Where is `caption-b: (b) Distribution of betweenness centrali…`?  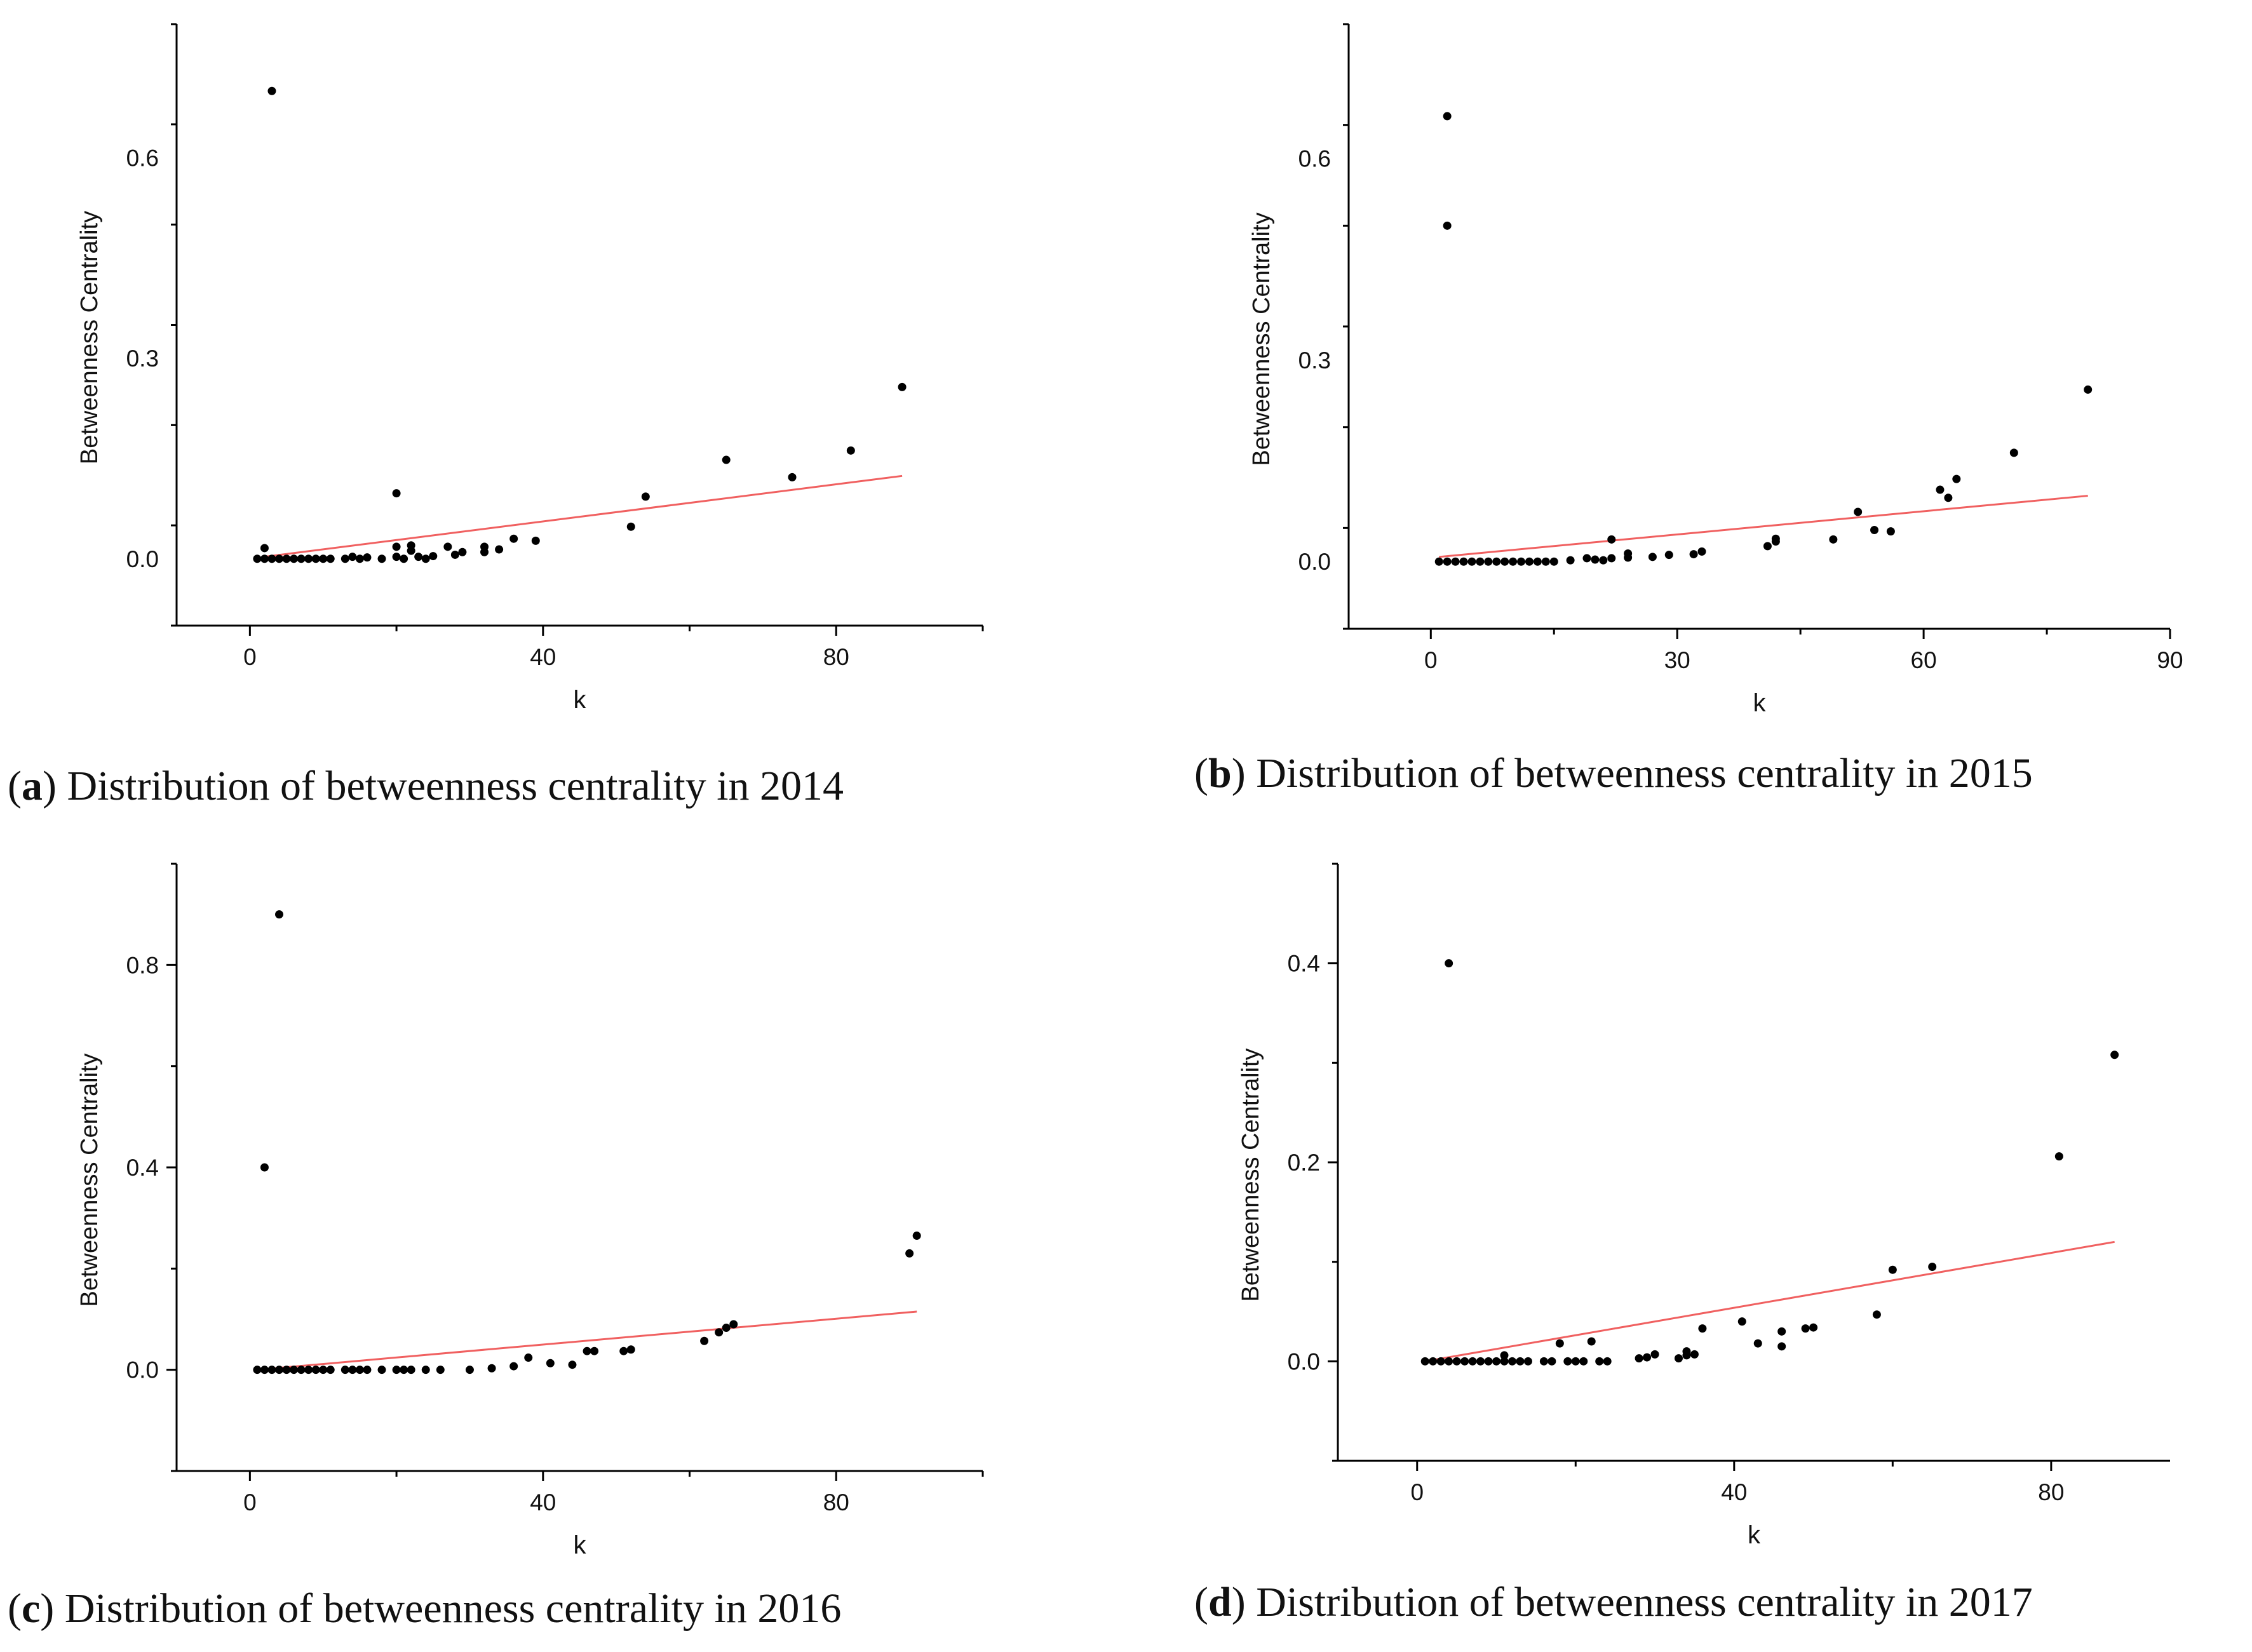
caption-b: (b) Distribution of betweenness centrali… is located at coordinates (1614, 773).